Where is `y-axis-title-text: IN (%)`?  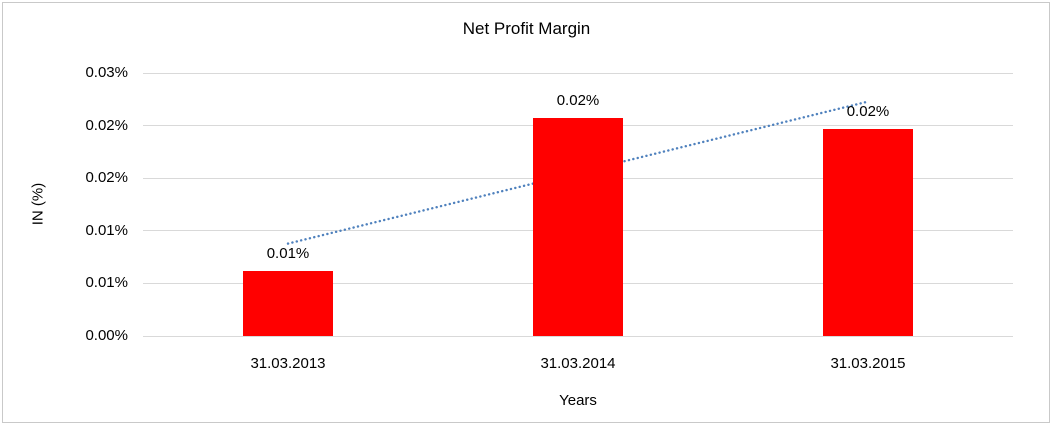
y-axis-title-text: IN (%) is located at coordinates (38, 204).